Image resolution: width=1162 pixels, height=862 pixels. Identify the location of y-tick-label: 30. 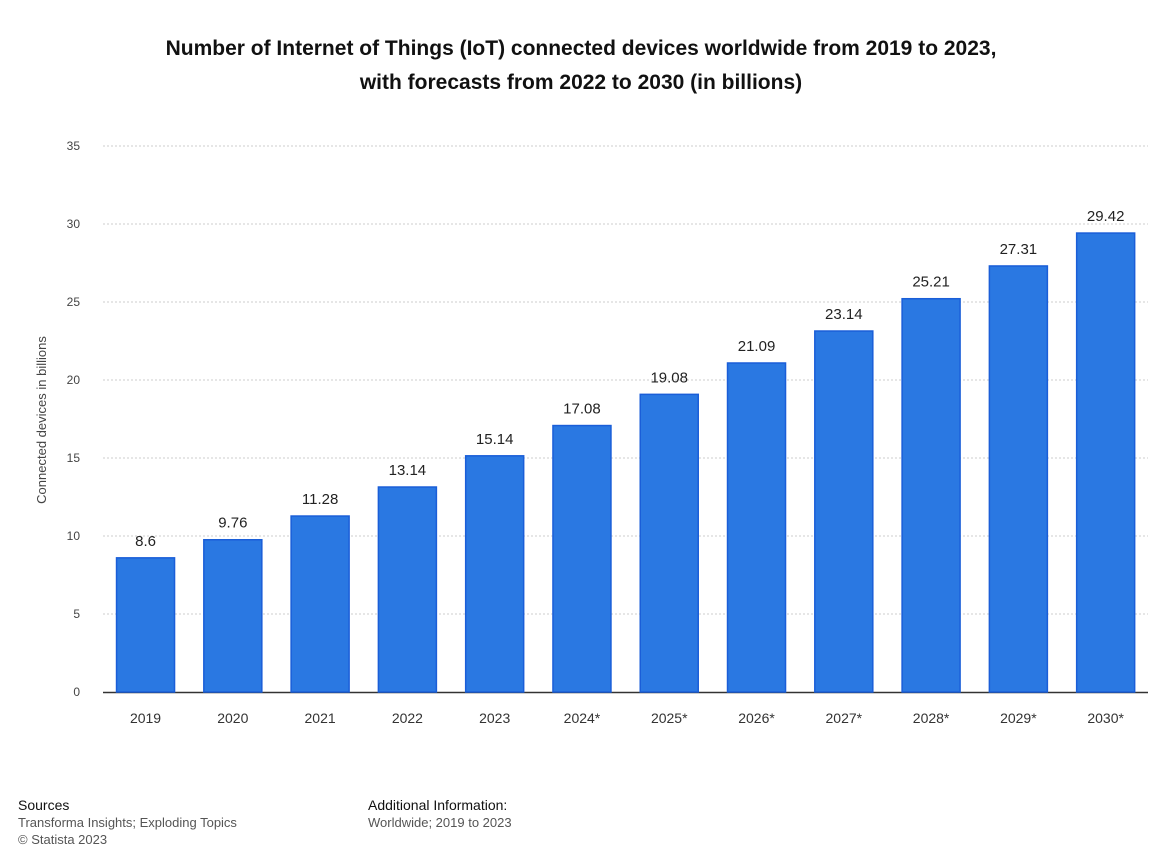
(74, 224).